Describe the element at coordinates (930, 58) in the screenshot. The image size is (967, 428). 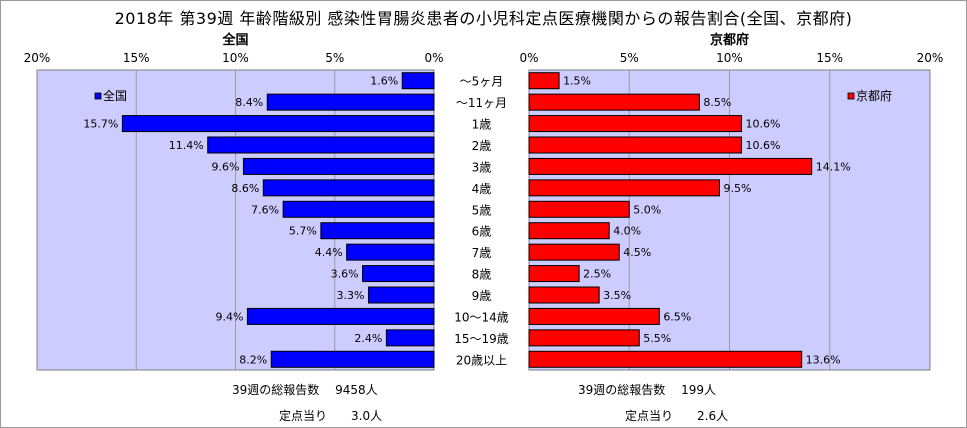
I see `kyoto-tick-label: 20%` at that location.